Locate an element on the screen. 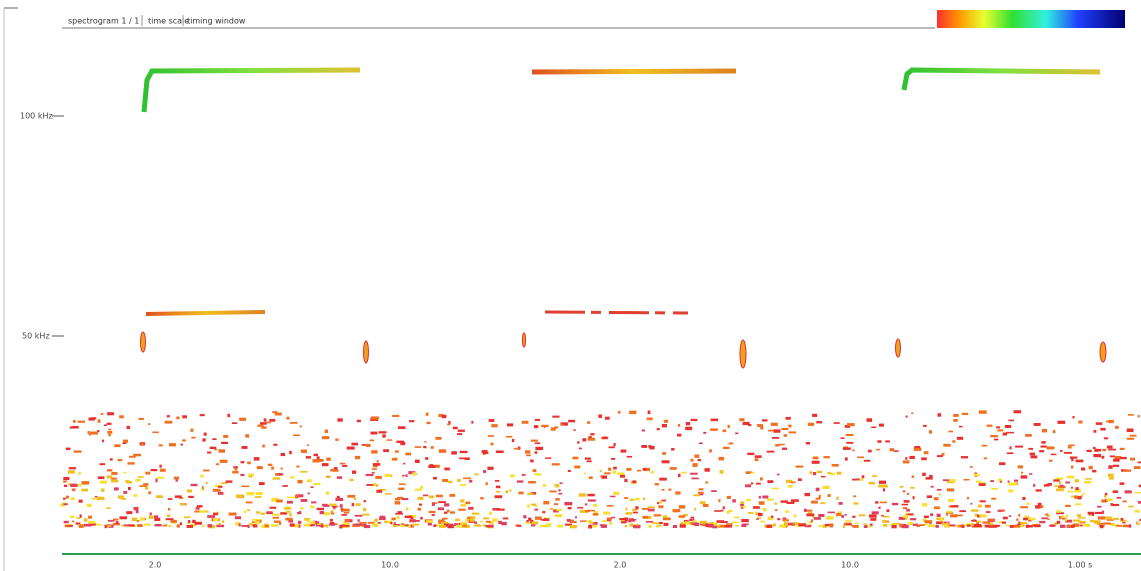 The height and width of the screenshot is (571, 1141). tab: timing window is located at coordinates (216, 21).